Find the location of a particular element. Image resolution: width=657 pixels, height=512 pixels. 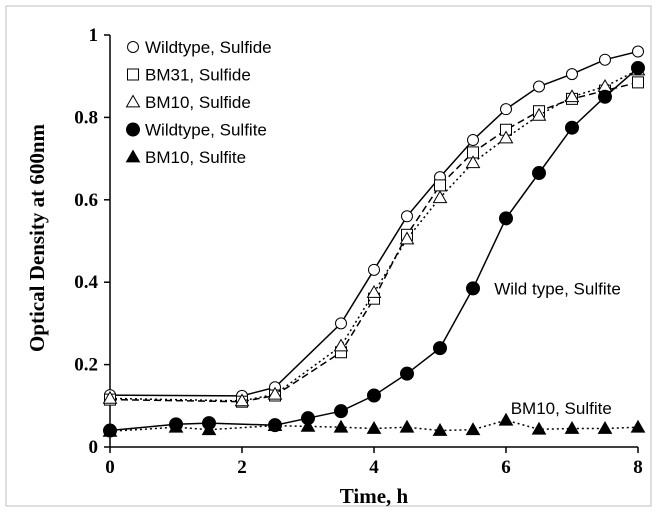

legend-item: BM10, Sulfite is located at coordinates (185, 157).